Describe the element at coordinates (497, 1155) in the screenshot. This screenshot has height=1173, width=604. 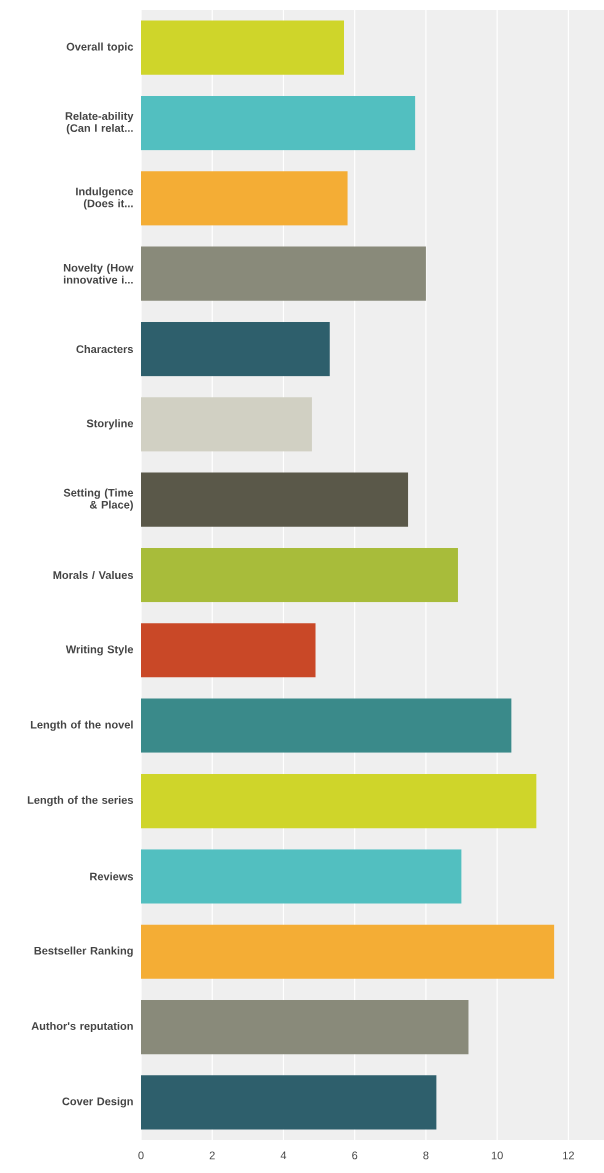
I see `x-tick-label: 10` at that location.